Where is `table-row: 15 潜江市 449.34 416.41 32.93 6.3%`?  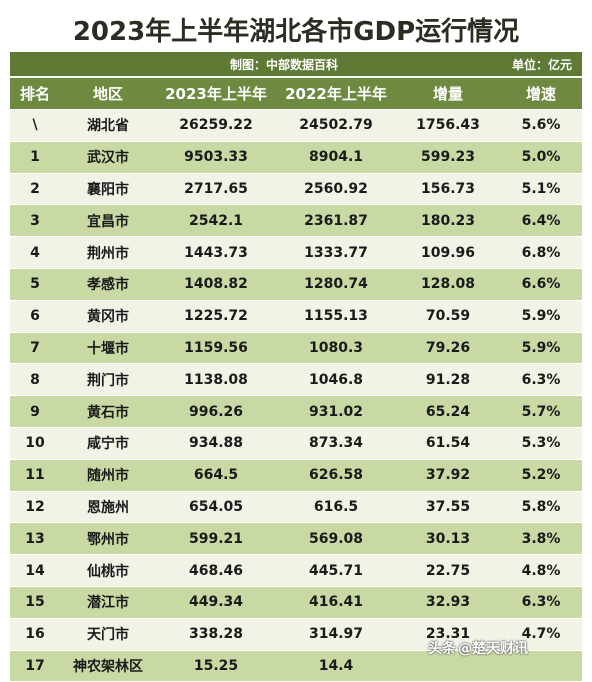
table-row: 15 潜江市 449.34 416.41 32.93 6.3% is located at coordinates (296, 602).